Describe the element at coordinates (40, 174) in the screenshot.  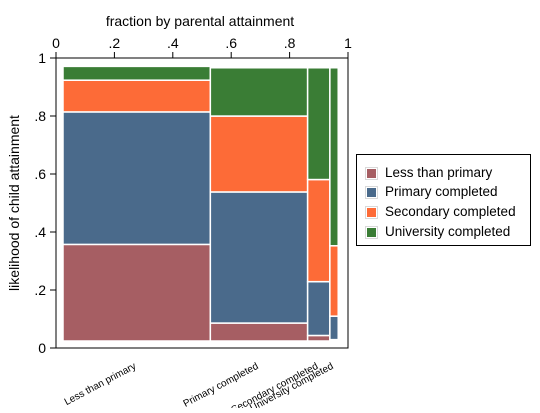
I see `y-tick-label-3: .6` at that location.